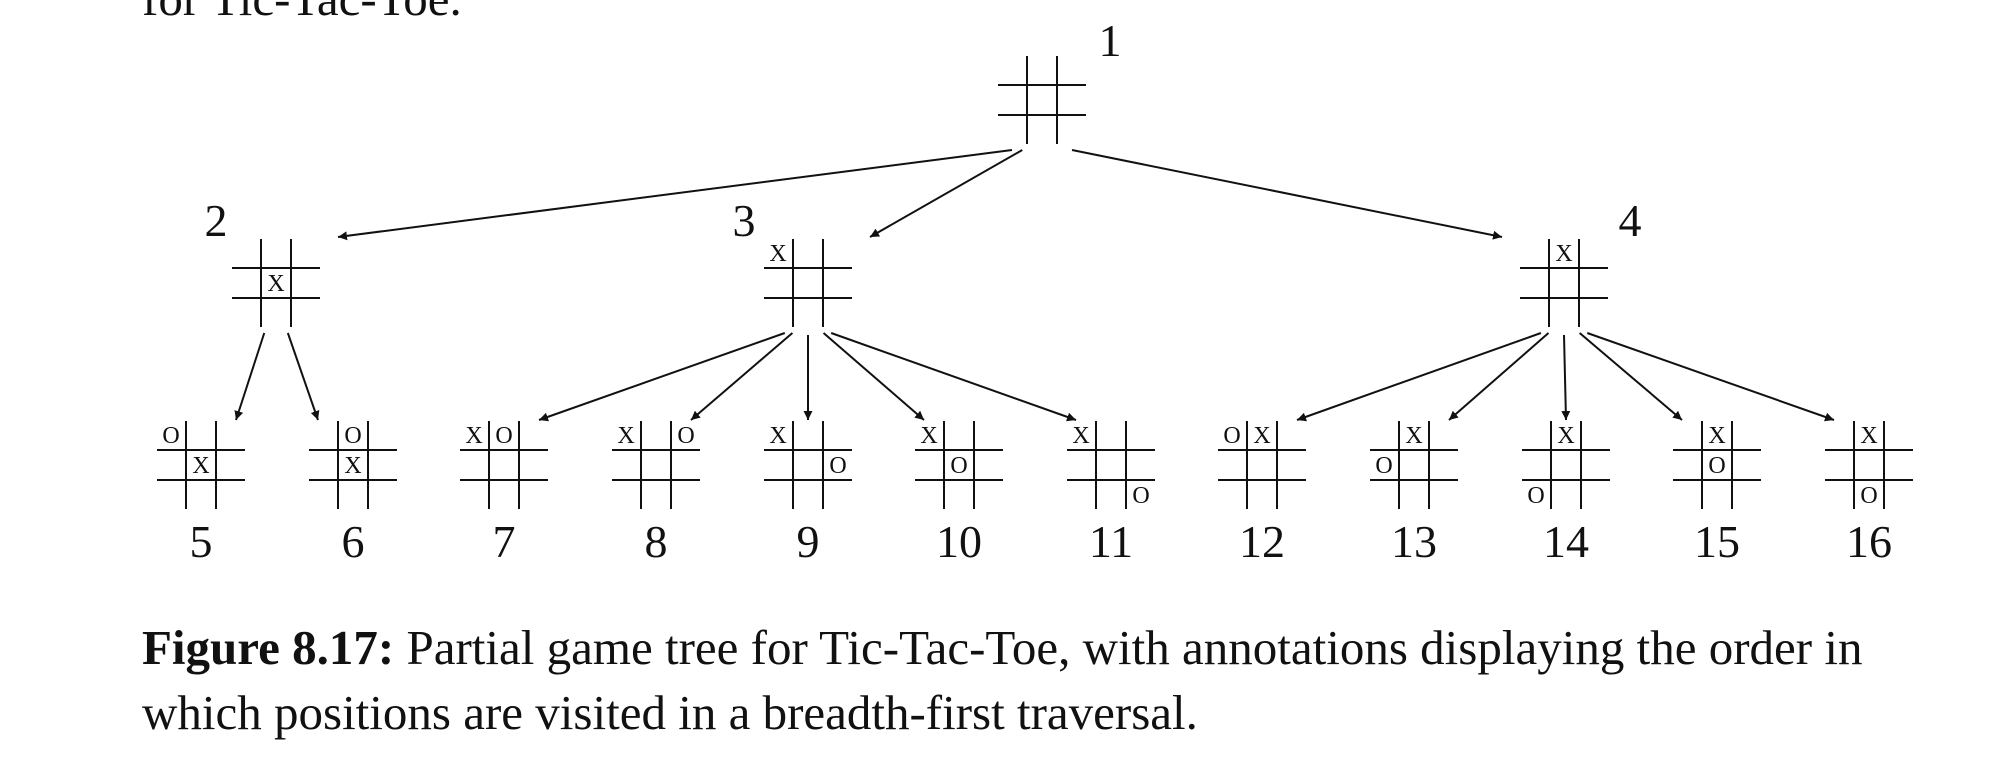  I want to click on board-node-9: X O 9, so click(808, 494).